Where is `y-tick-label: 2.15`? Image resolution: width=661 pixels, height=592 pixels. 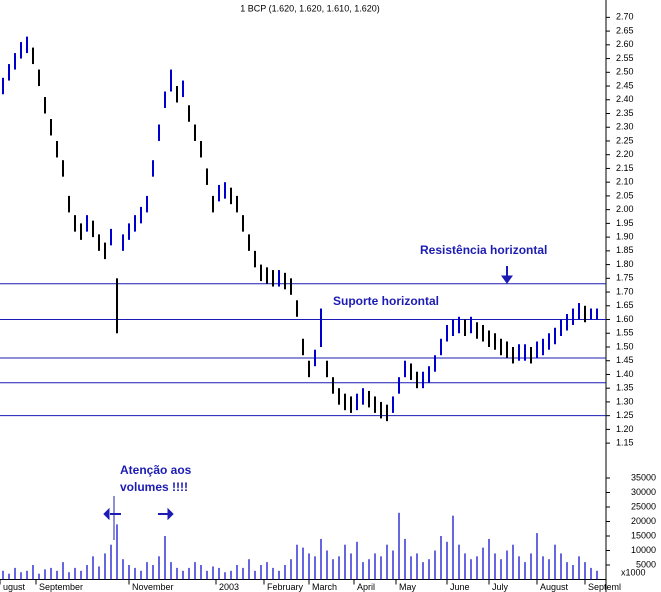 y-tick-label: 2.15 is located at coordinates (625, 168).